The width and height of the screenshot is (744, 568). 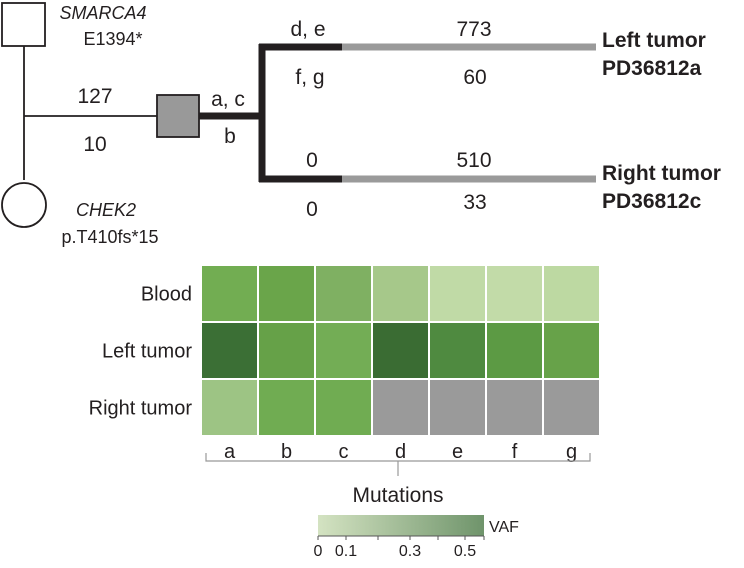 I want to click on father-variant-label: E1394*, so click(x=112, y=39).